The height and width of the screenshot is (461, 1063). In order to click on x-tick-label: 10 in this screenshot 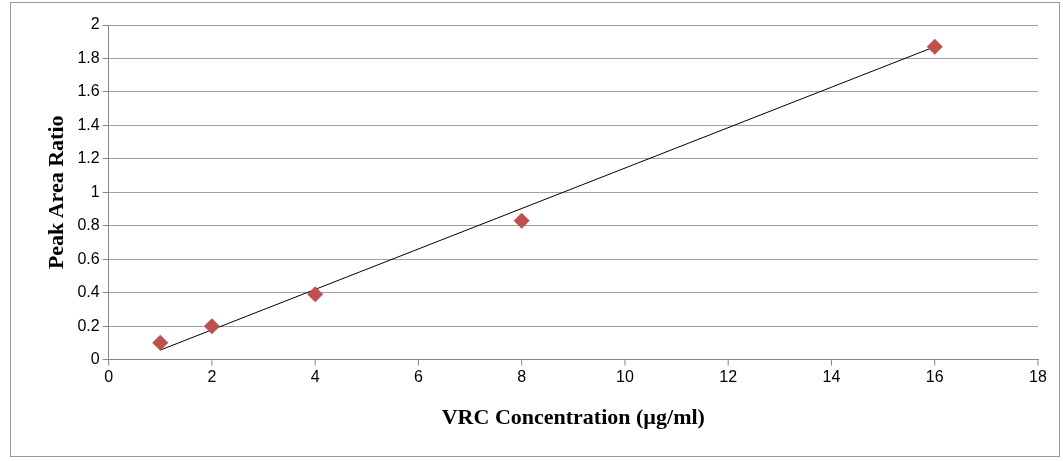, I will do `click(625, 377)`.